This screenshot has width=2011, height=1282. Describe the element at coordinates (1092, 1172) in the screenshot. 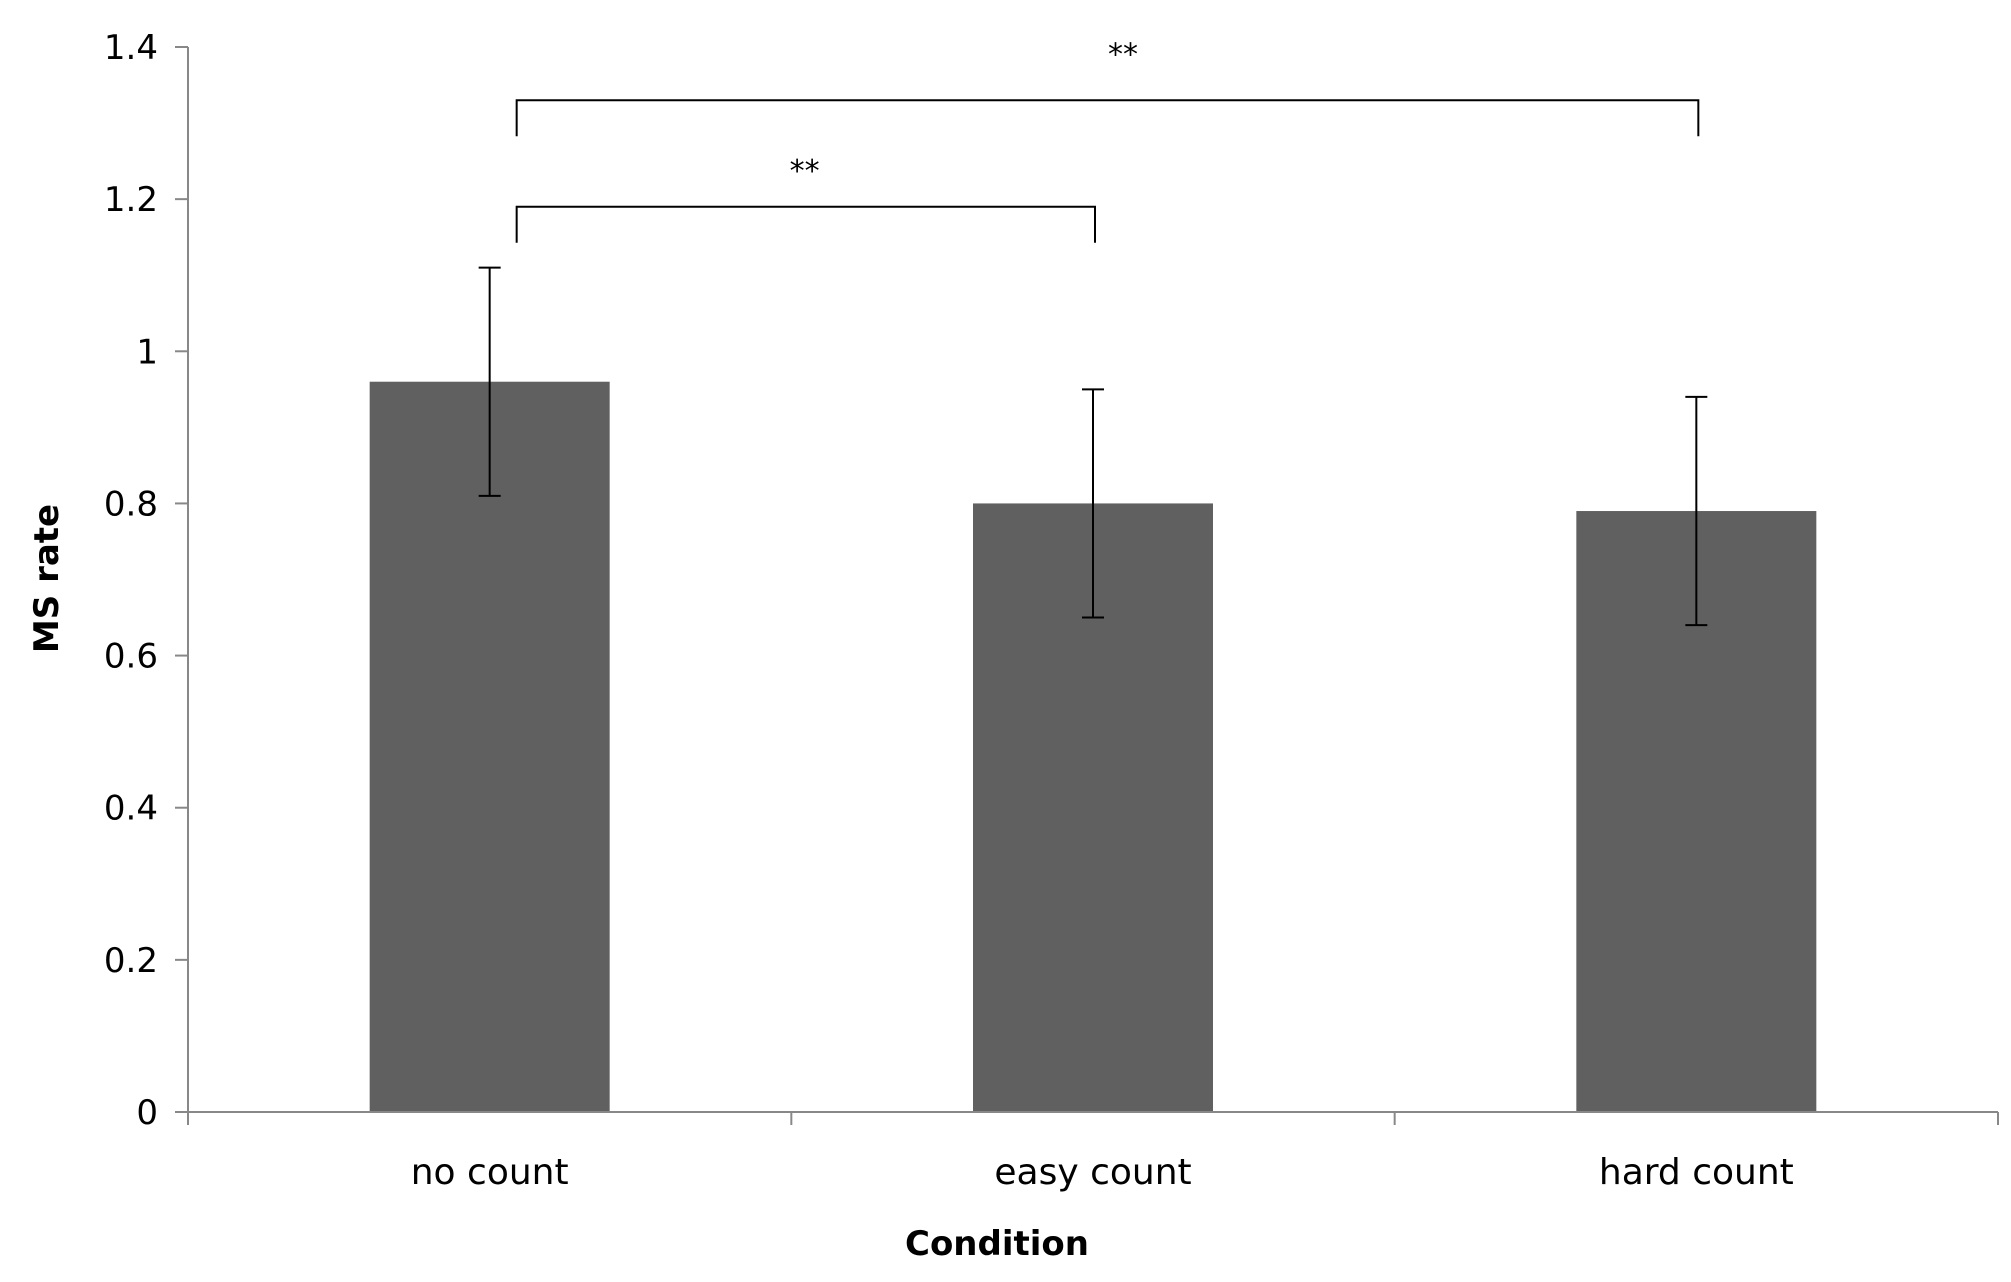

I see `x-tick-label: easy count` at that location.